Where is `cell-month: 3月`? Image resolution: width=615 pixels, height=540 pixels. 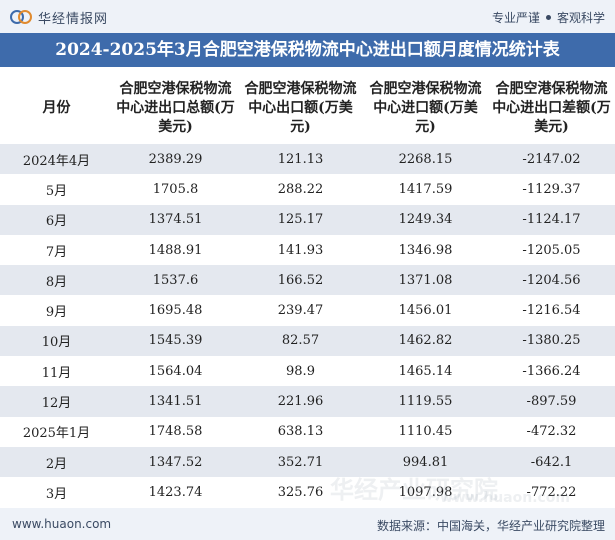
cell-month: 3月 is located at coordinates (56, 492).